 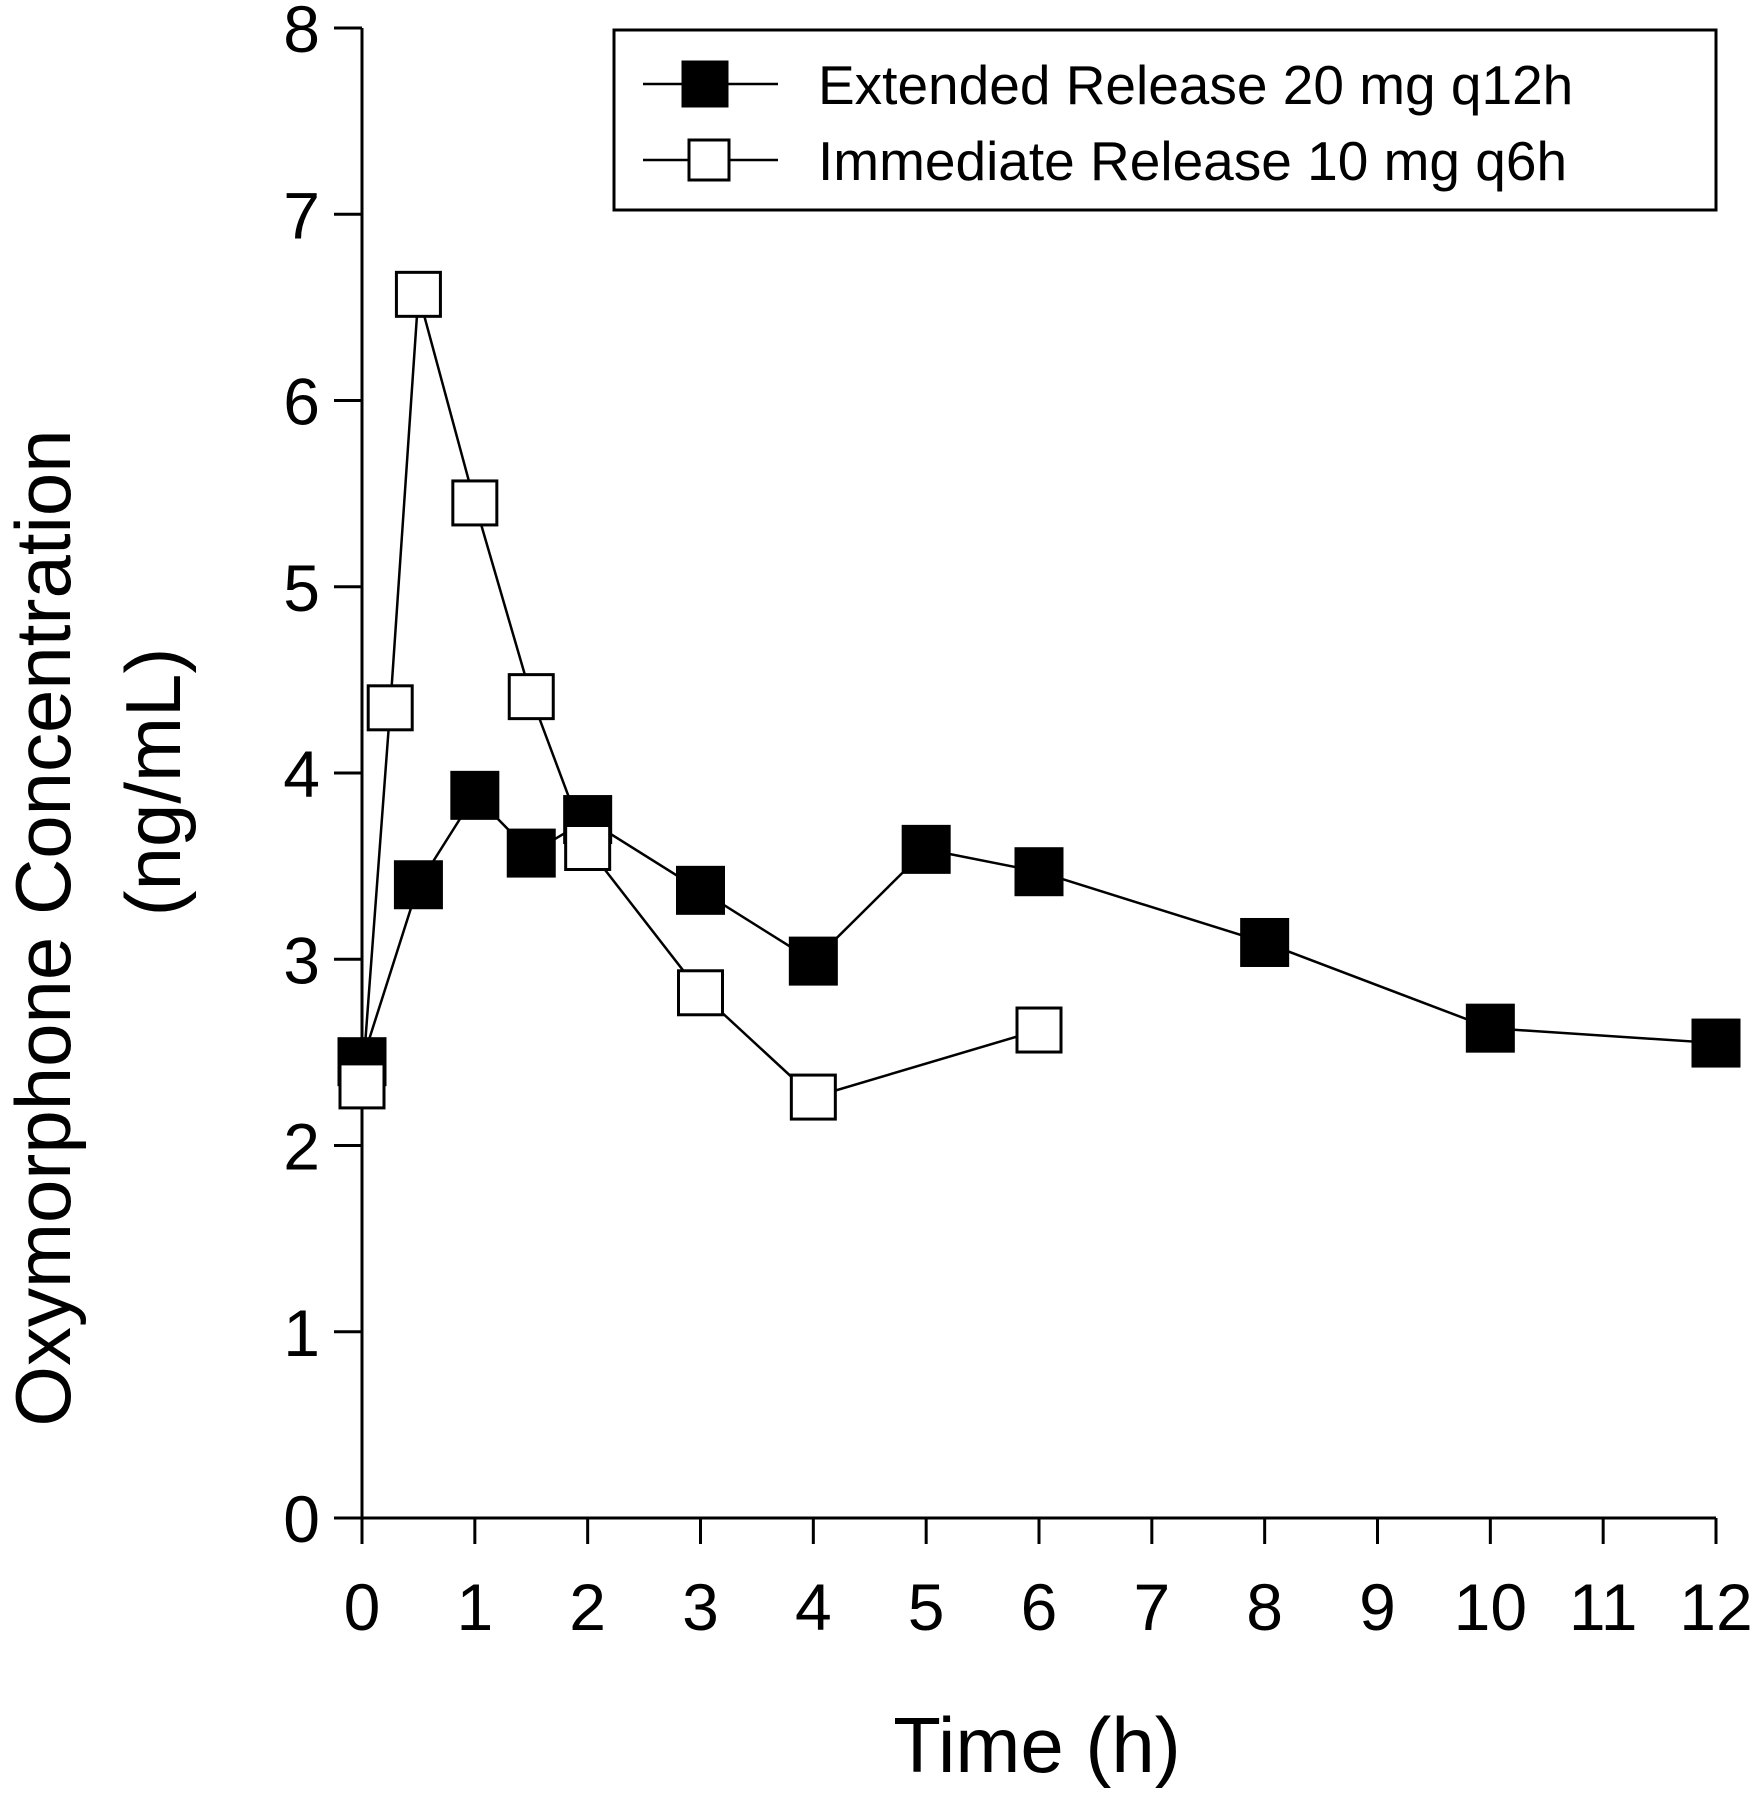 I want to click on y-tick-label: 4, so click(x=301, y=774).